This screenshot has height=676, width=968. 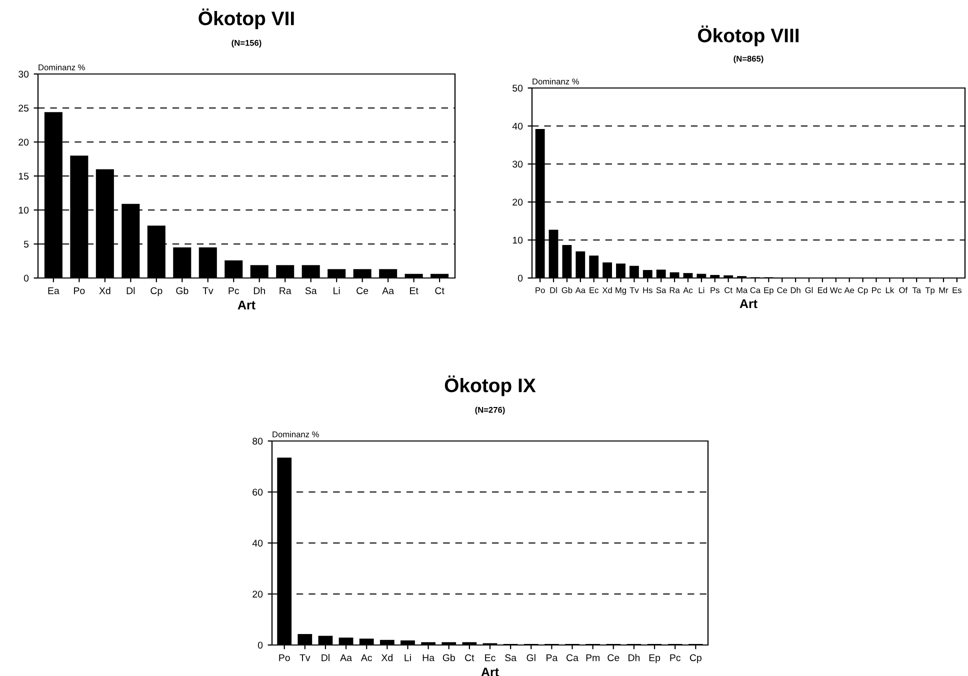 What do you see at coordinates (247, 44) in the screenshot?
I see `chart-subtitle: (N=156)` at bounding box center [247, 44].